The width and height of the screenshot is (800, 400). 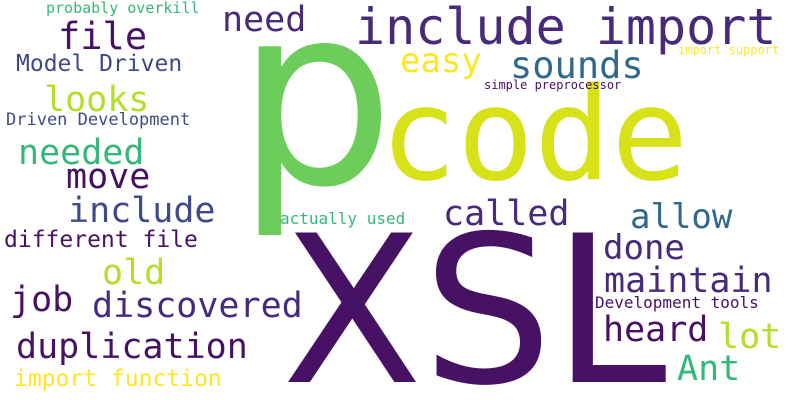 I want to click on word-file: file, so click(x=103, y=36).